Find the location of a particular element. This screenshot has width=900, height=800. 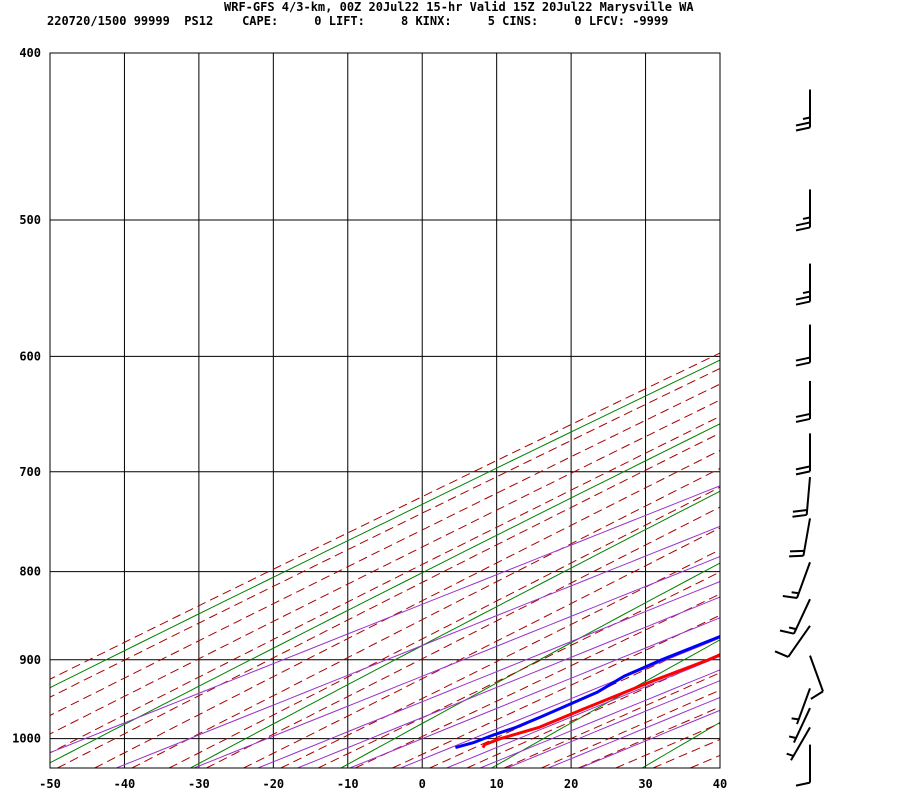

temperature-profile-line is located at coordinates (600, 701).